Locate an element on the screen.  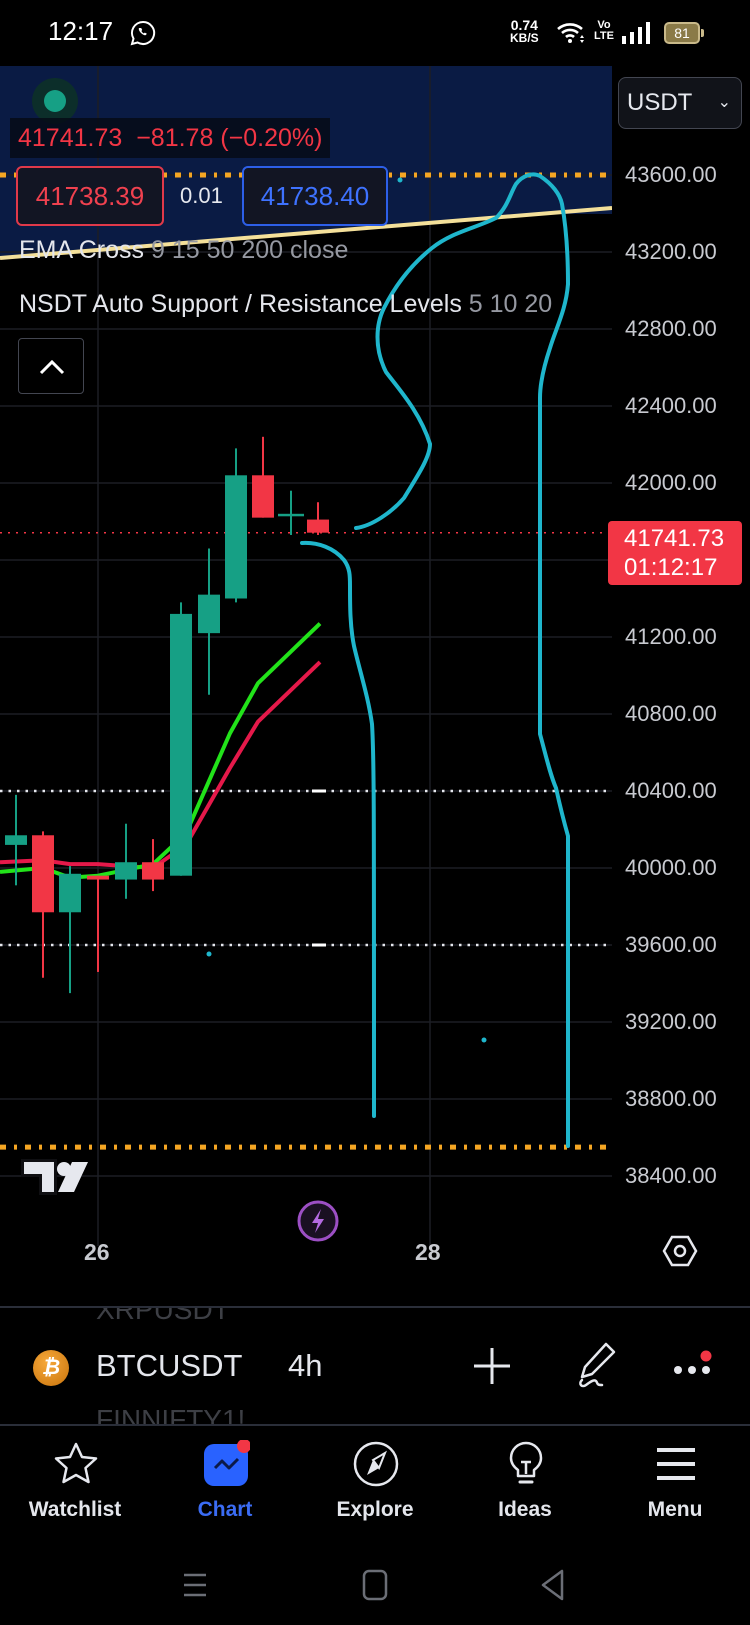
last-price: 41741.73 is located at coordinates (70, 138).